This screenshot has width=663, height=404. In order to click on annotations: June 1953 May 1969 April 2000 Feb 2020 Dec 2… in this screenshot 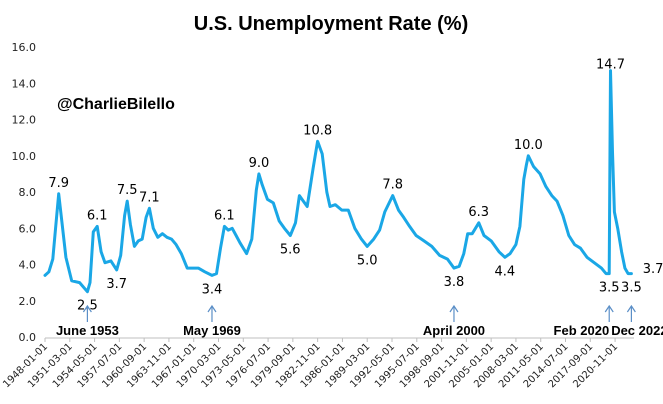, I will do `click(359, 321)`.